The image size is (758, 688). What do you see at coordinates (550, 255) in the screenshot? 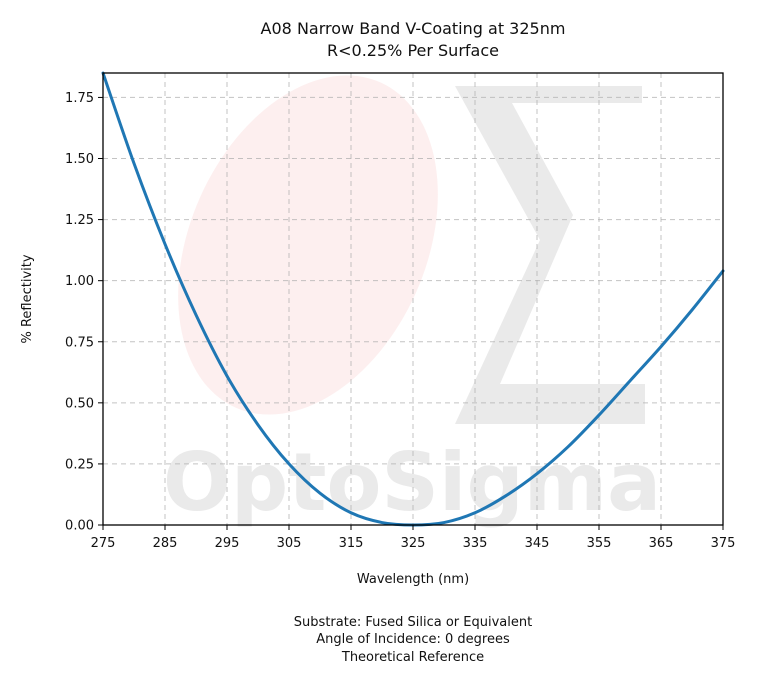
I see `watermark-sigma-shape` at bounding box center [550, 255].